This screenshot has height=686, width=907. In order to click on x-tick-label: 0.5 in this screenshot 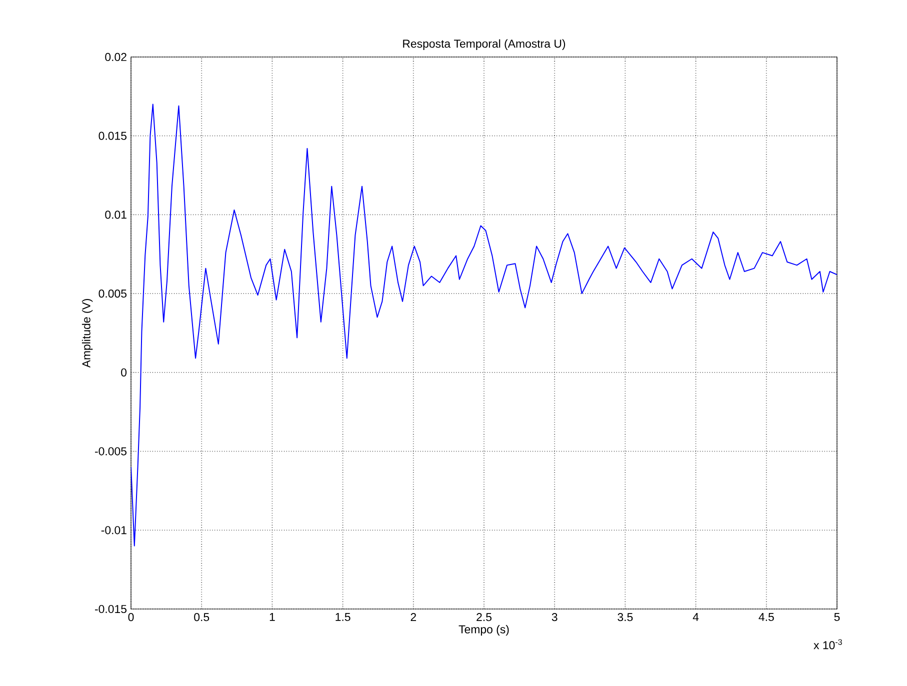, I will do `click(202, 617)`.